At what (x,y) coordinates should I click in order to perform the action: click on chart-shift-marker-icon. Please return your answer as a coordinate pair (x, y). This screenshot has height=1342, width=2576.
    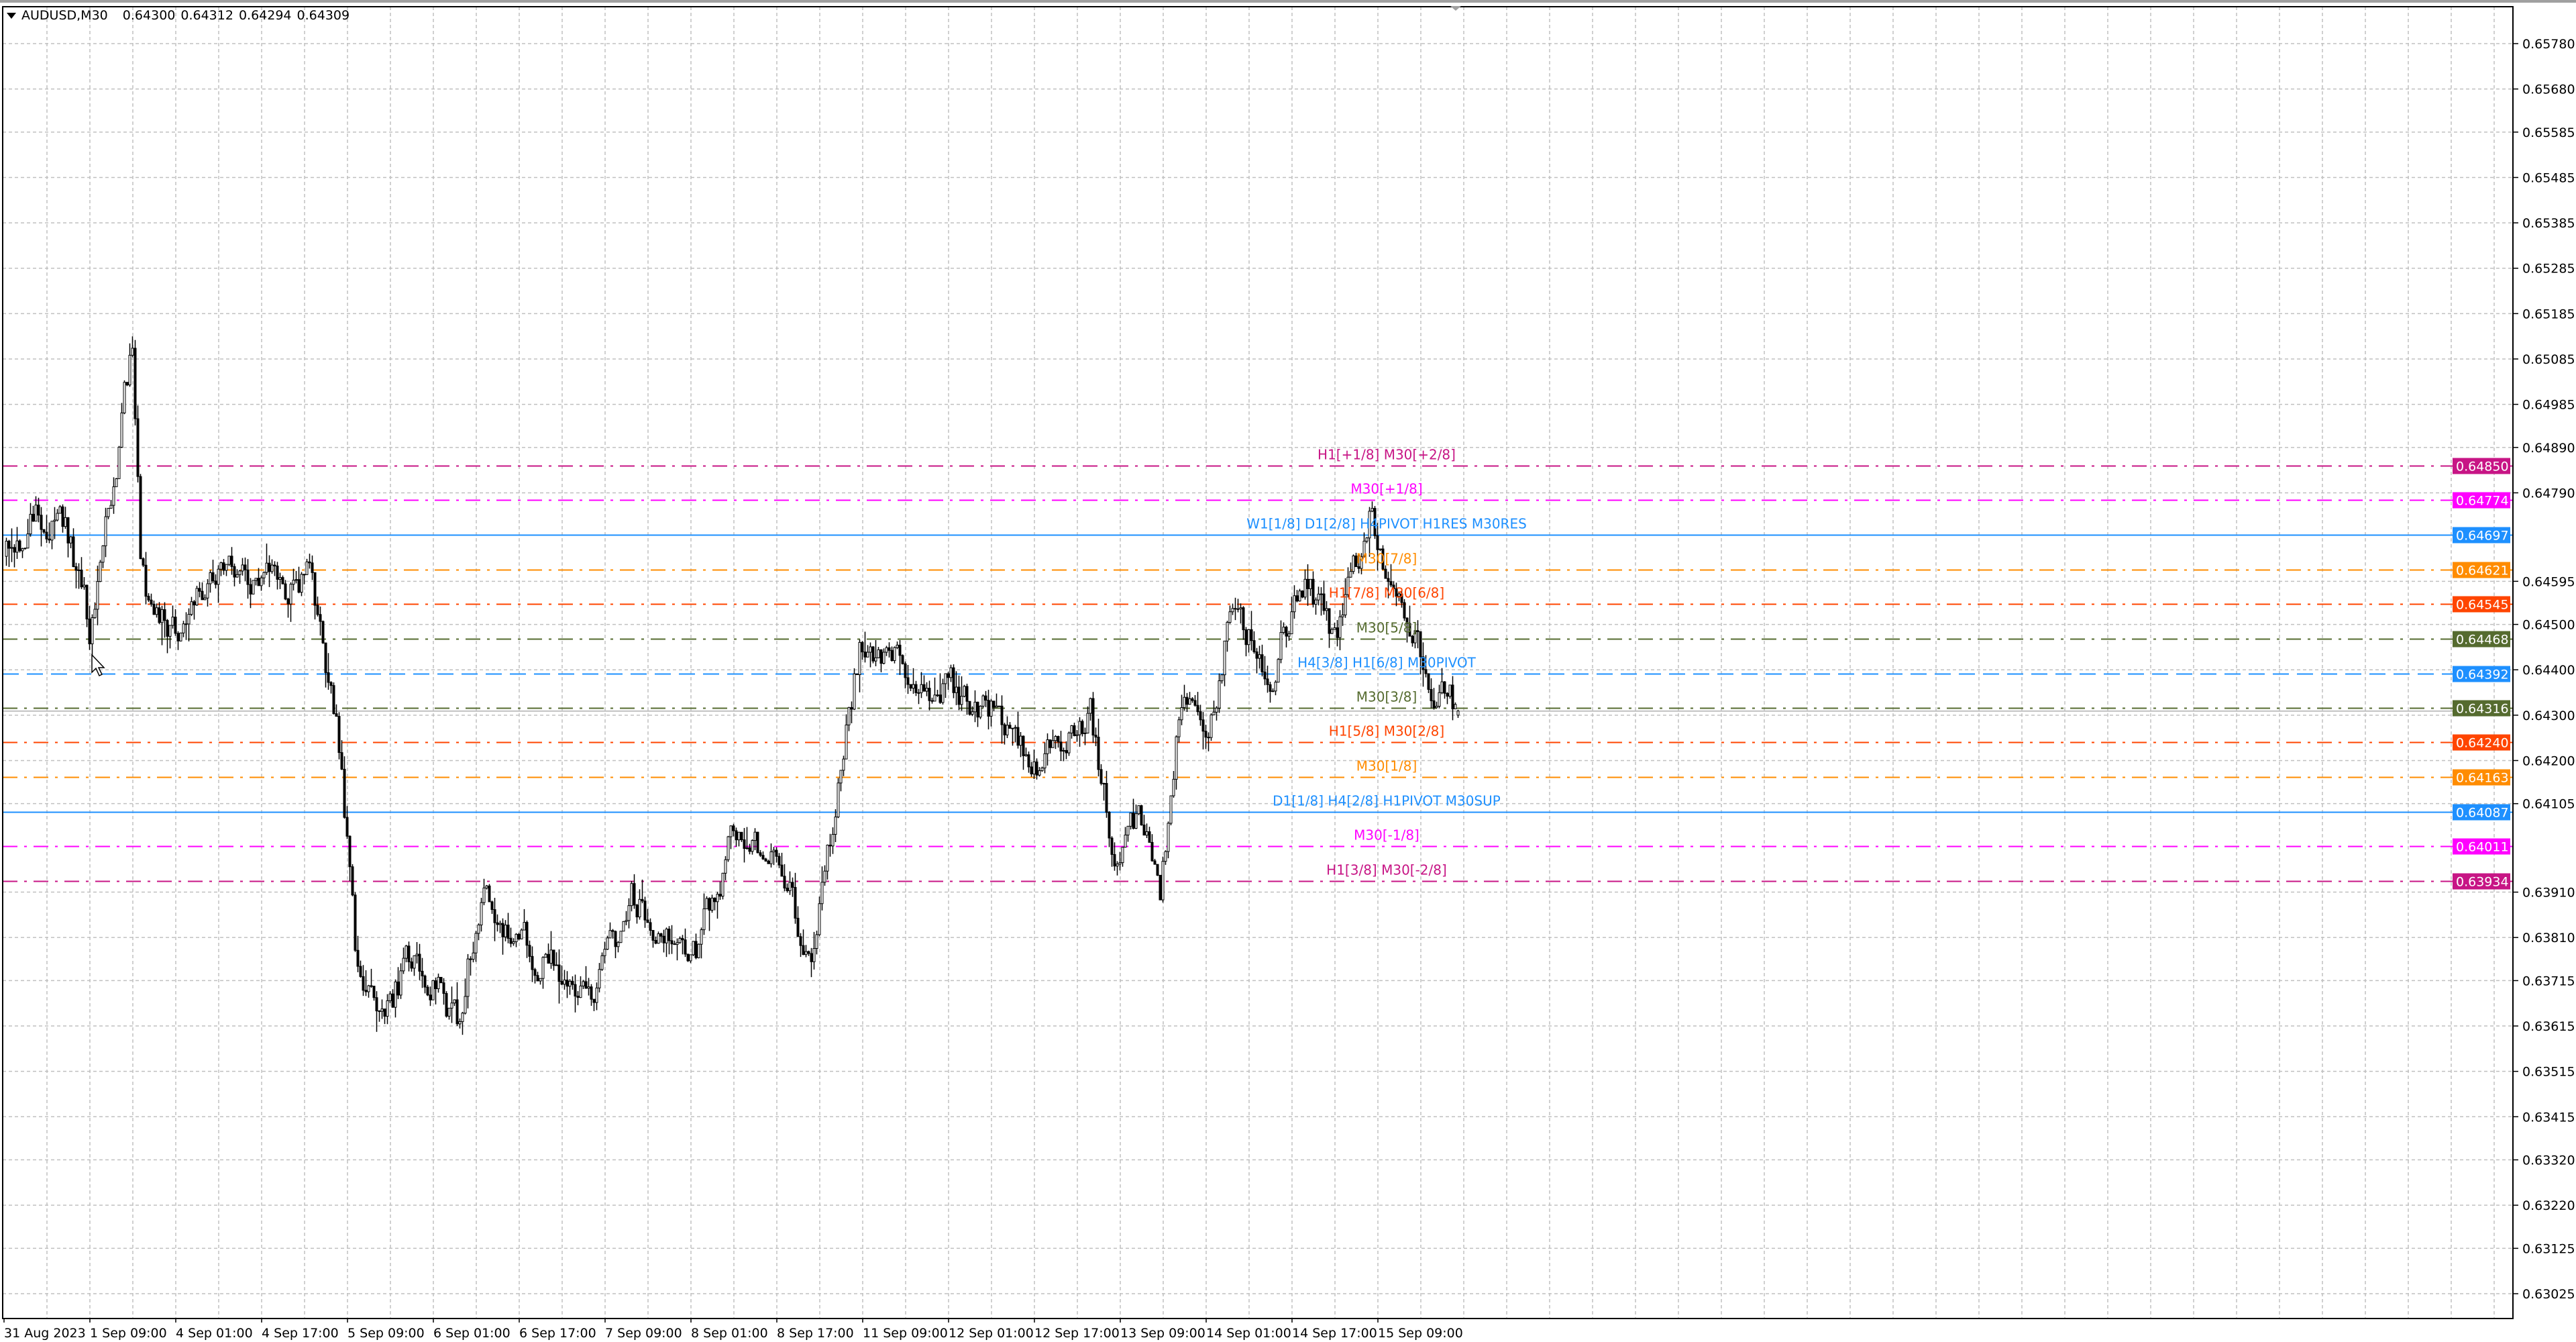
    Looking at the image, I should click on (1455, 8).